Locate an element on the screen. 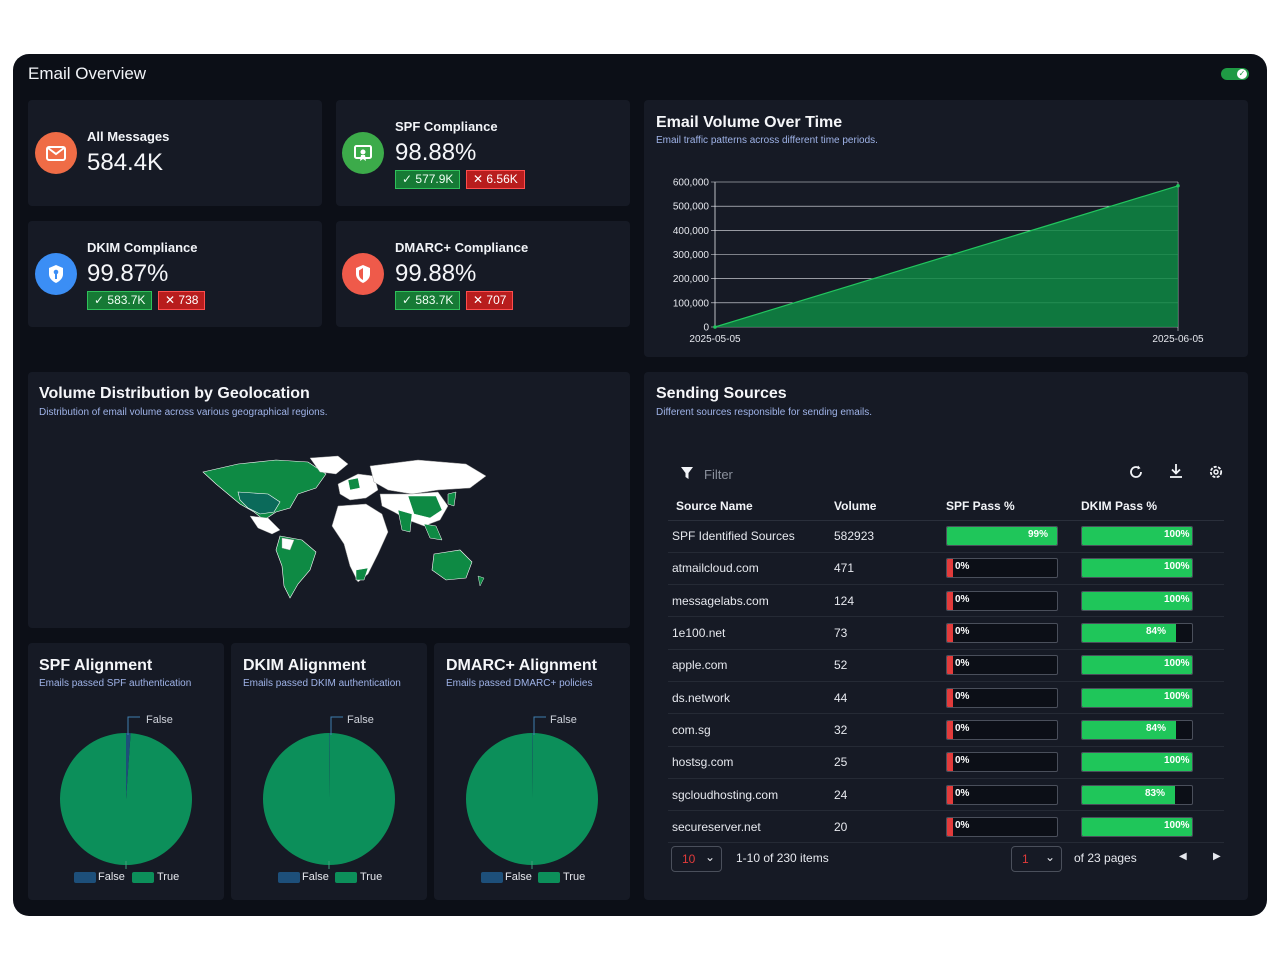 This screenshot has width=1280, height=970. volume-line is located at coordinates (946, 256).